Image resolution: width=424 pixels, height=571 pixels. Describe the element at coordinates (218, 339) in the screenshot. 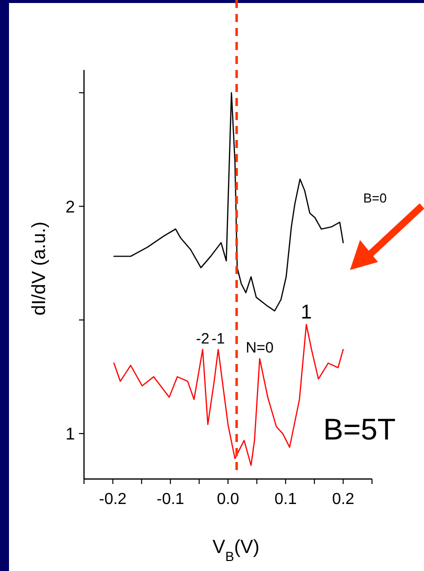

I see `annotation: -1` at that location.